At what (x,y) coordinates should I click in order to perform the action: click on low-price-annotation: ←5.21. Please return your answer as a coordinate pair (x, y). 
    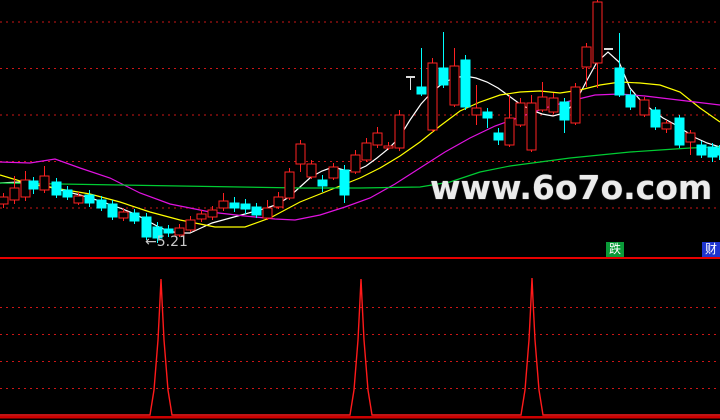
    Looking at the image, I should click on (166, 242).